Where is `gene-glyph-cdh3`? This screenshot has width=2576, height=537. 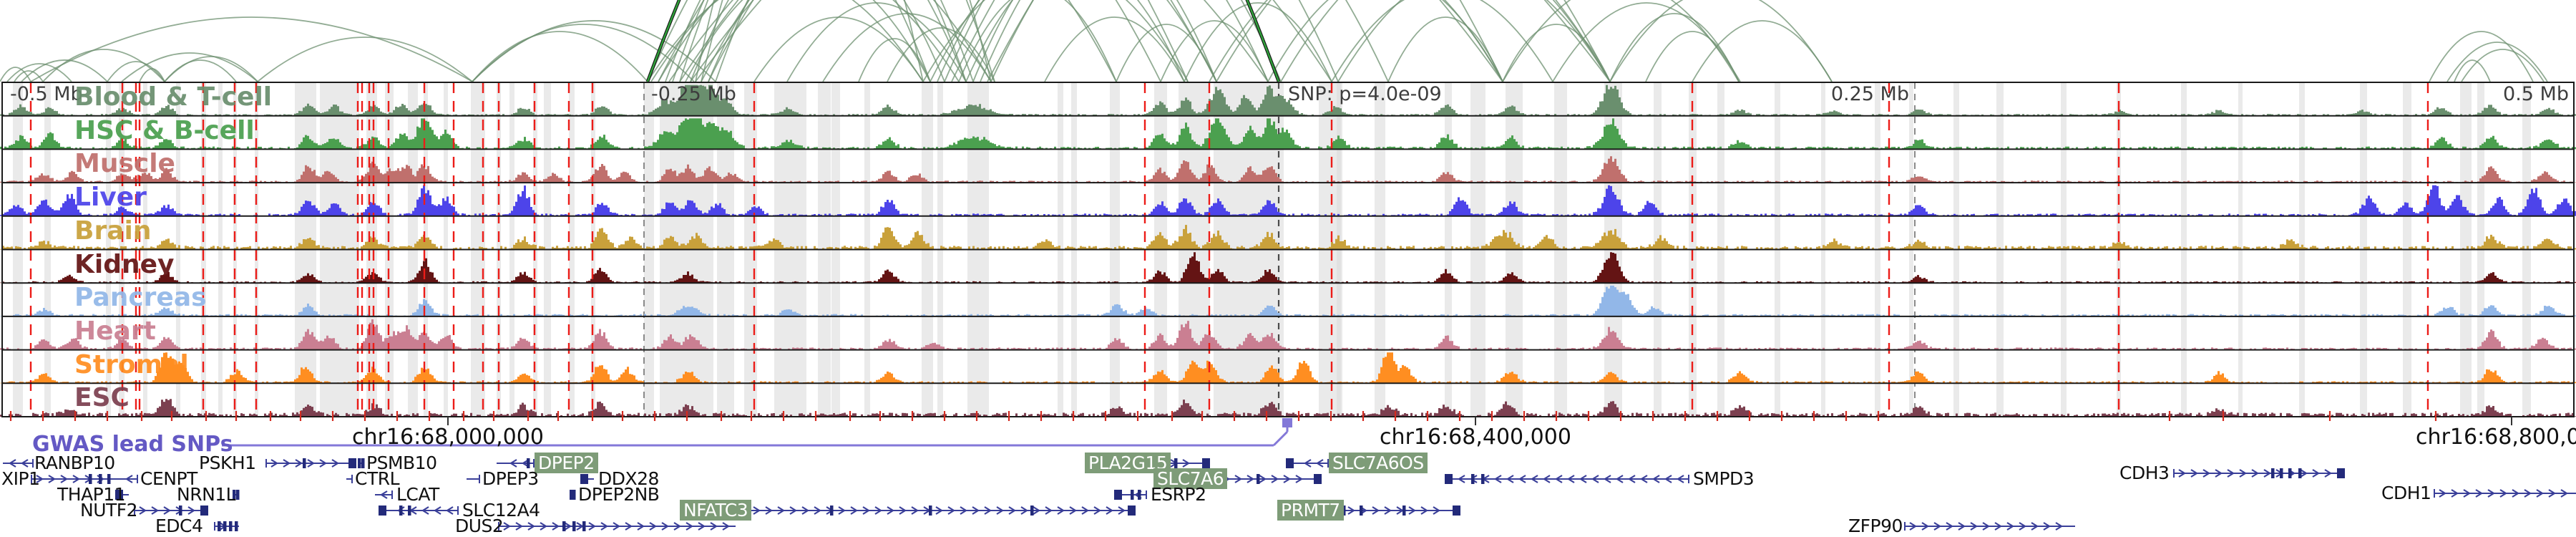 gene-glyph-cdh3 is located at coordinates (2259, 473).